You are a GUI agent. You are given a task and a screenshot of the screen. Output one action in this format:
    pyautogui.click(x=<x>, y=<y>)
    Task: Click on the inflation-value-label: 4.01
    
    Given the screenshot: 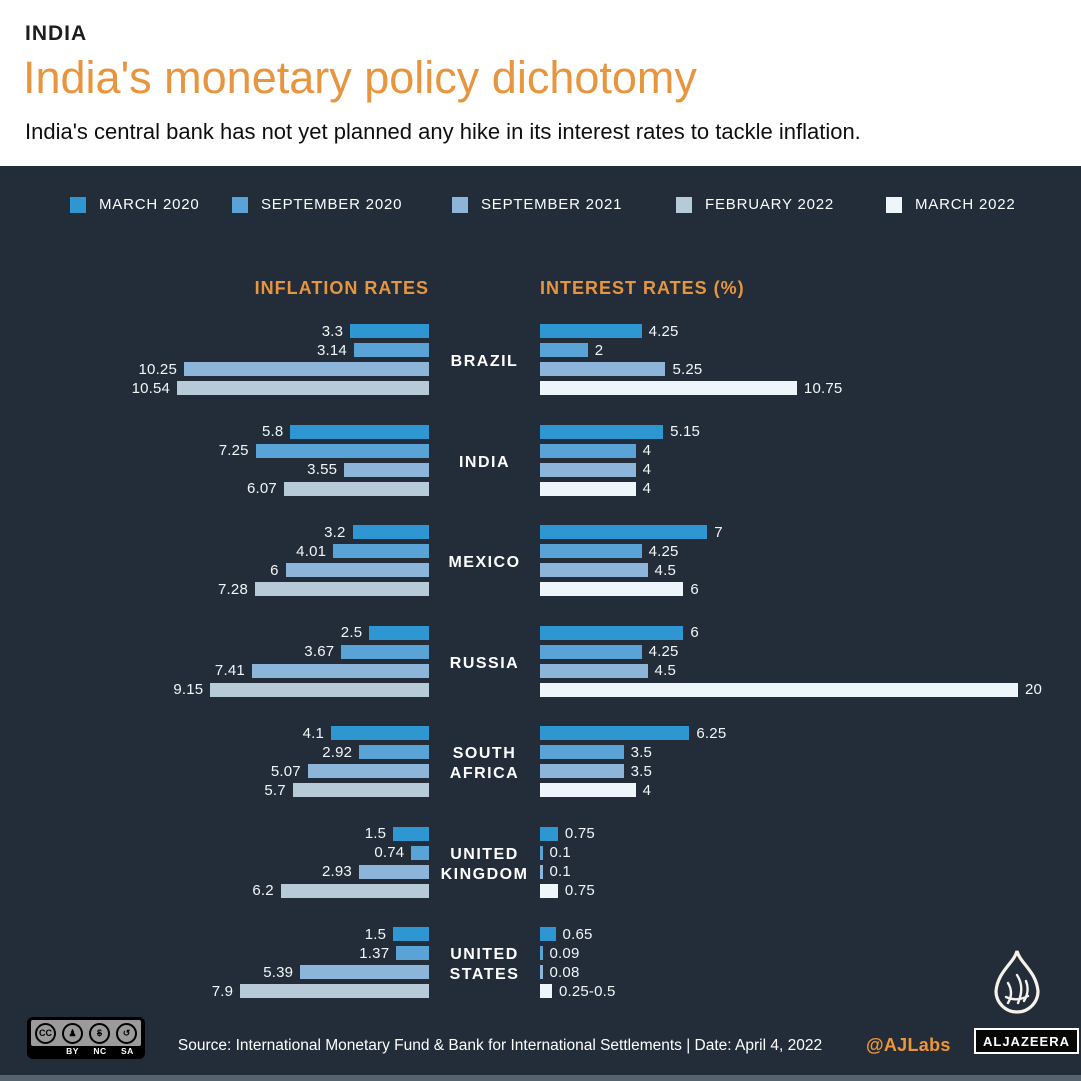 What is the action you would take?
    pyautogui.click(x=311, y=551)
    